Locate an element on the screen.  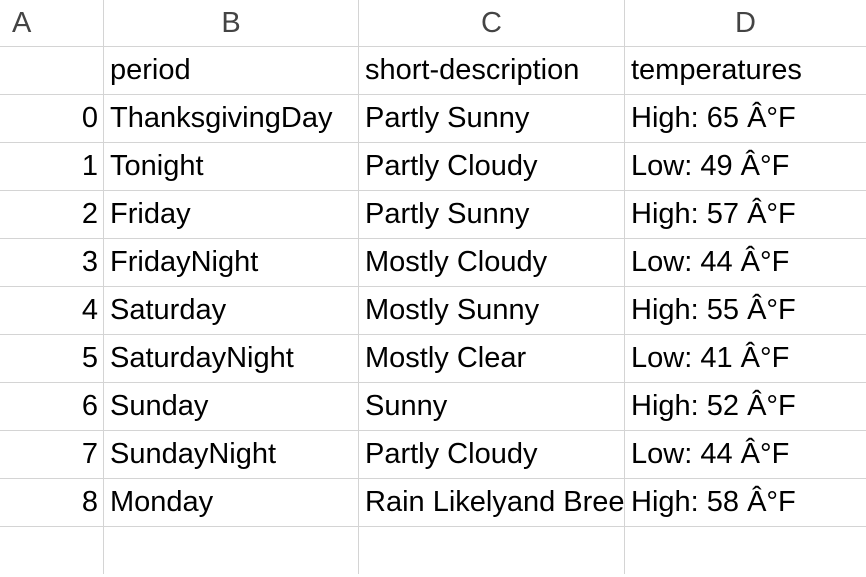
column-header-a: A is located at coordinates (52, 23).